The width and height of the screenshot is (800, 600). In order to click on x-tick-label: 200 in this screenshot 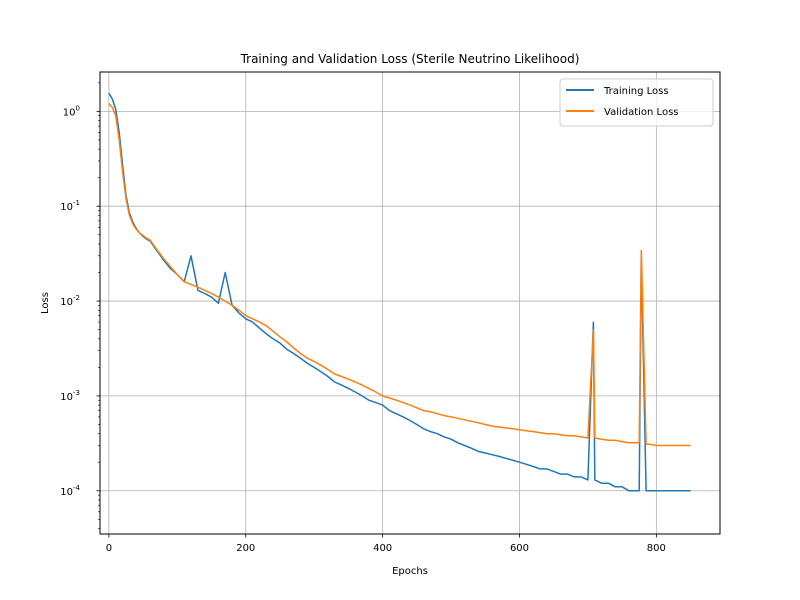, I will do `click(245, 548)`.